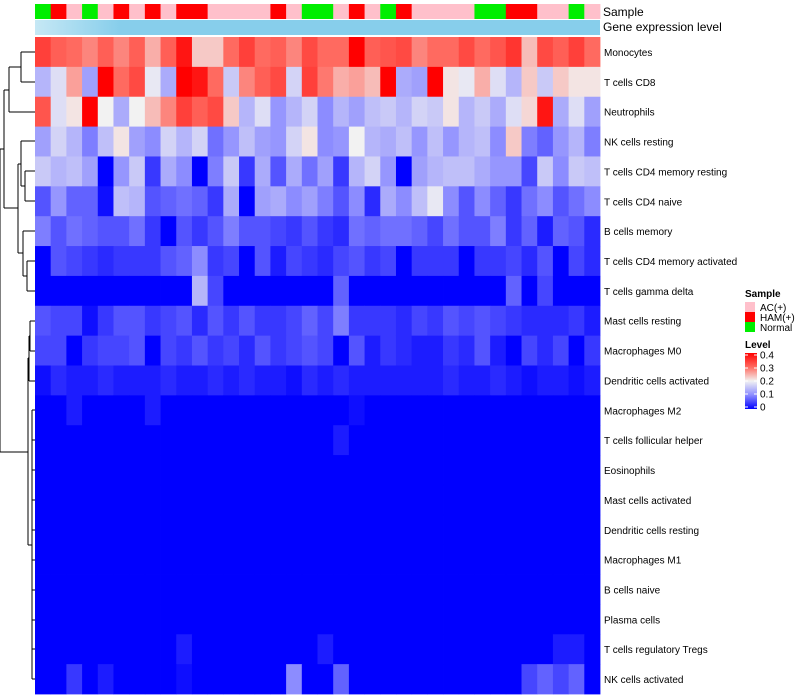 This screenshot has height=700, width=800. Describe the element at coordinates (317, 27) in the screenshot. I see `expression-level-bar` at that location.